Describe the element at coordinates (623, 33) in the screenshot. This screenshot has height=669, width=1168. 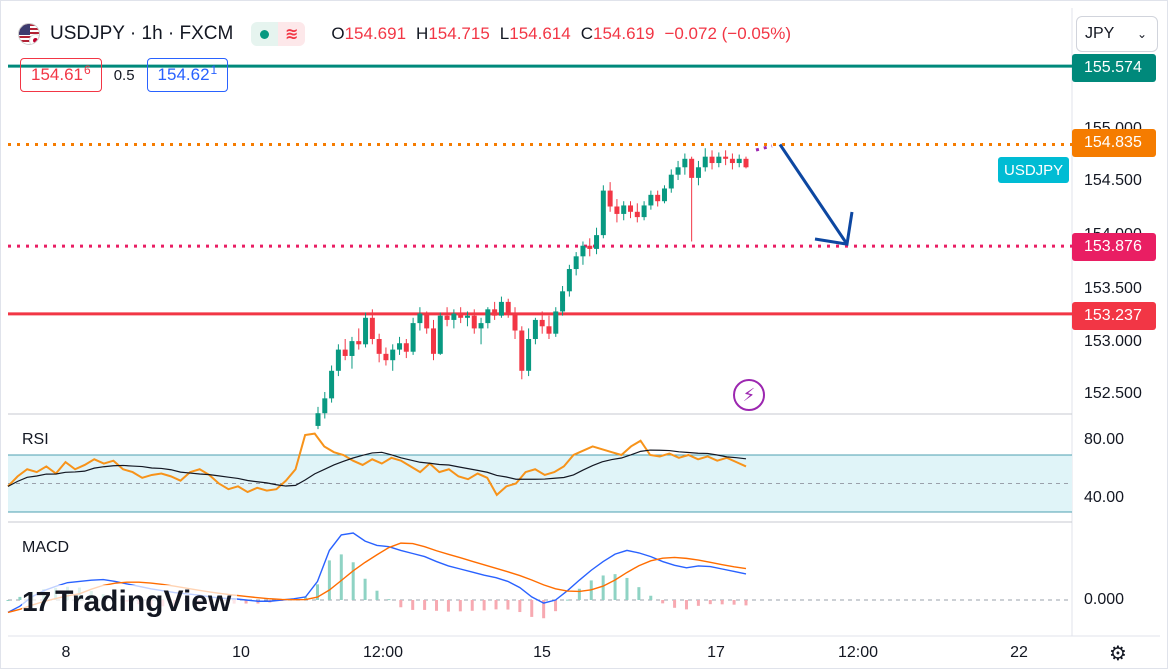
I see `ohlc-close-value: 154.619` at that location.